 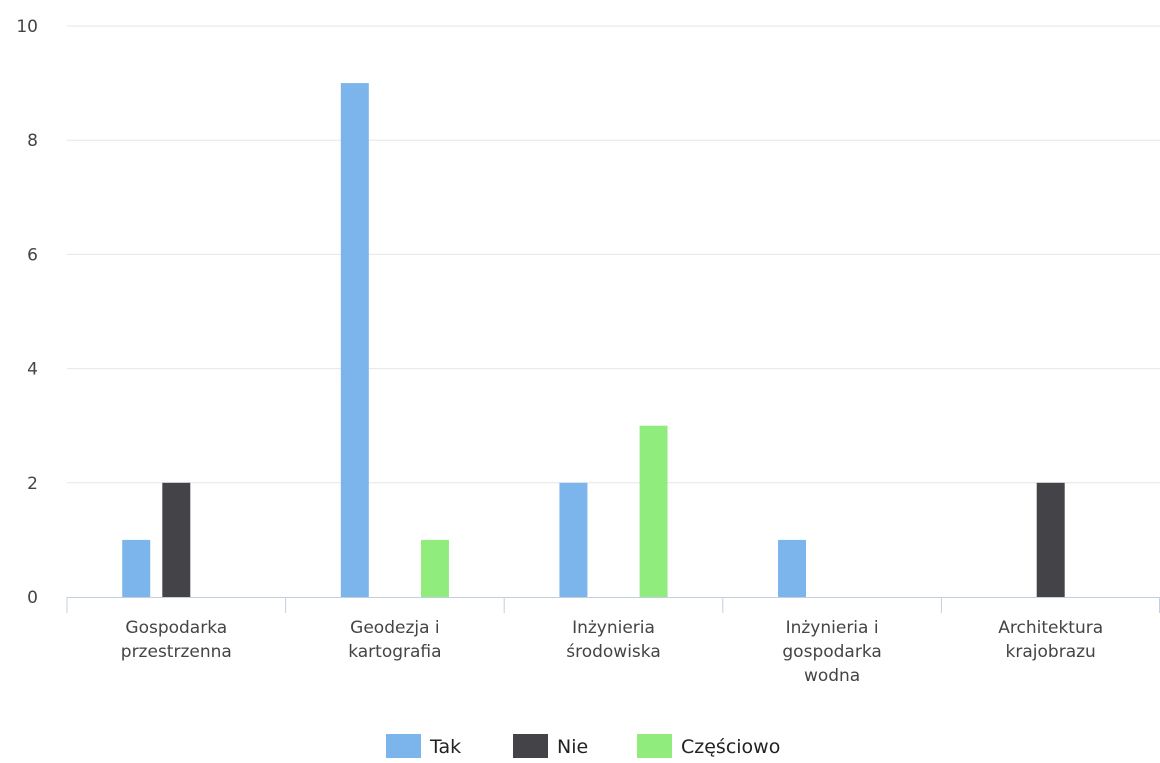 I want to click on y-tick-label: 6, so click(x=32, y=255).